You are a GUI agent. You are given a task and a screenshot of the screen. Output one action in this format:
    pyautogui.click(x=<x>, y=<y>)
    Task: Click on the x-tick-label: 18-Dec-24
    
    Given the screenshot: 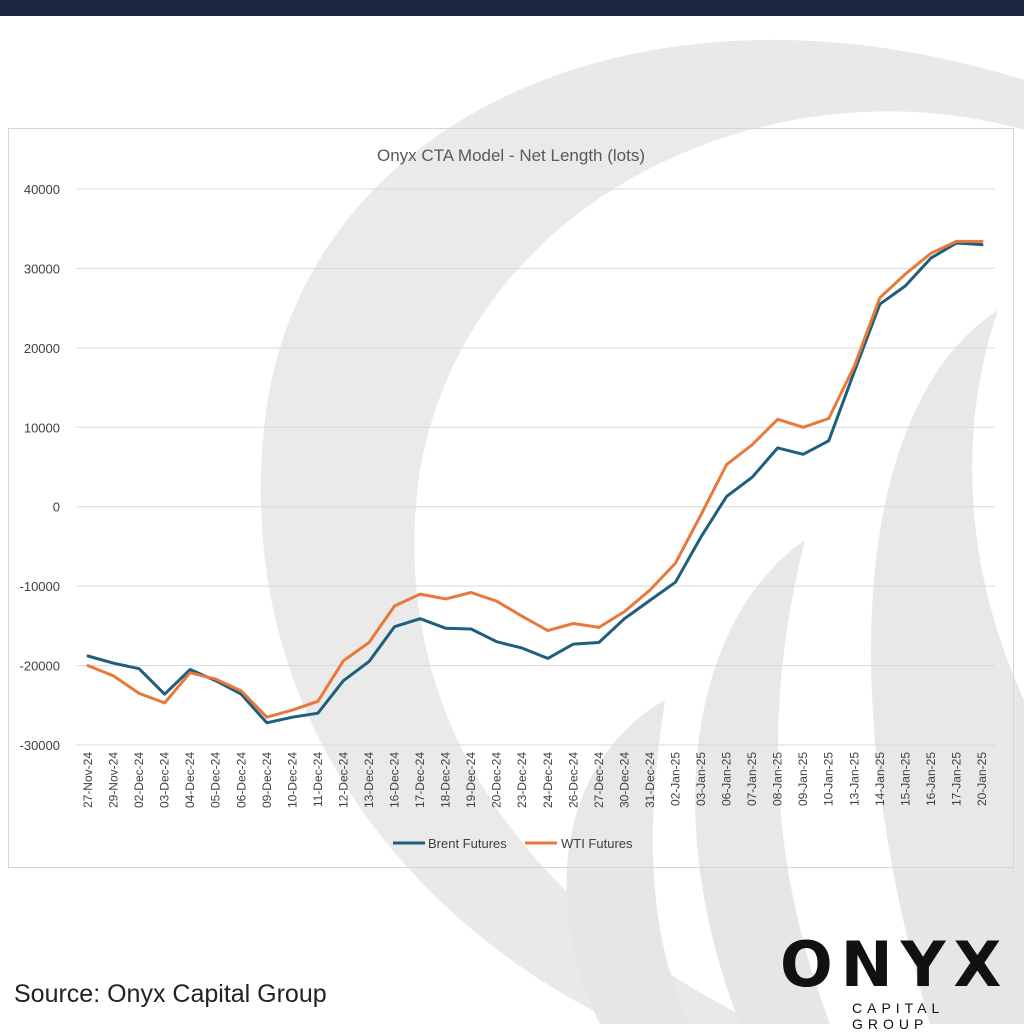 What is the action you would take?
    pyautogui.click(x=446, y=780)
    